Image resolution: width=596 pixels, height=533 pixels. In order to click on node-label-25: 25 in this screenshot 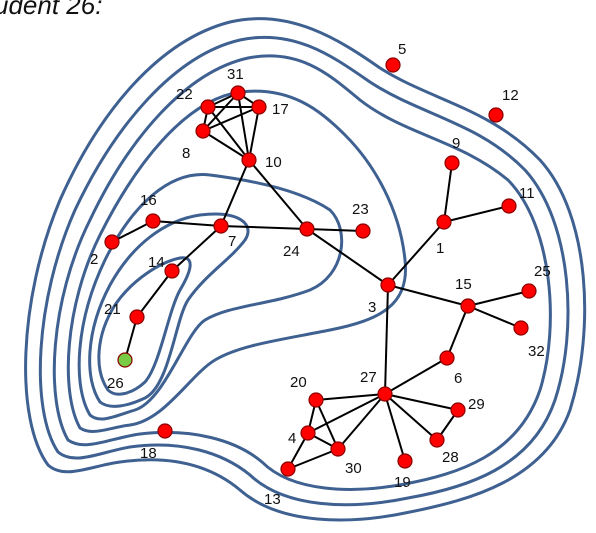, I will do `click(542, 271)`.